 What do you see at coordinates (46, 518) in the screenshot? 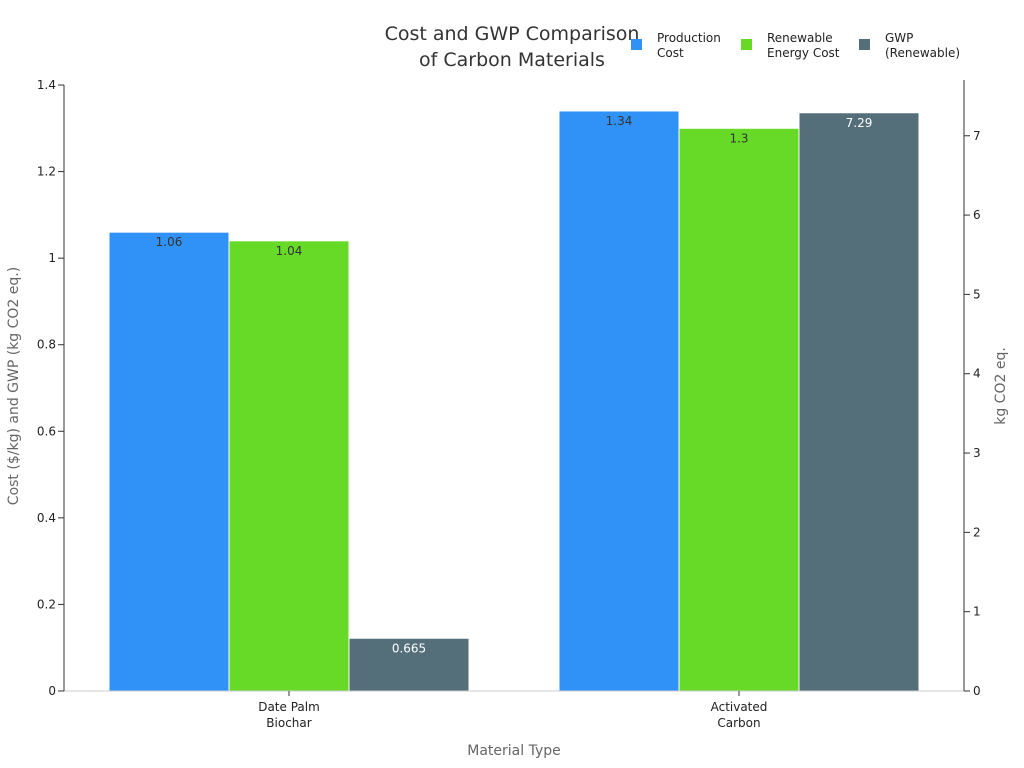
I see `y-tick-left-label: 0.4` at bounding box center [46, 518].